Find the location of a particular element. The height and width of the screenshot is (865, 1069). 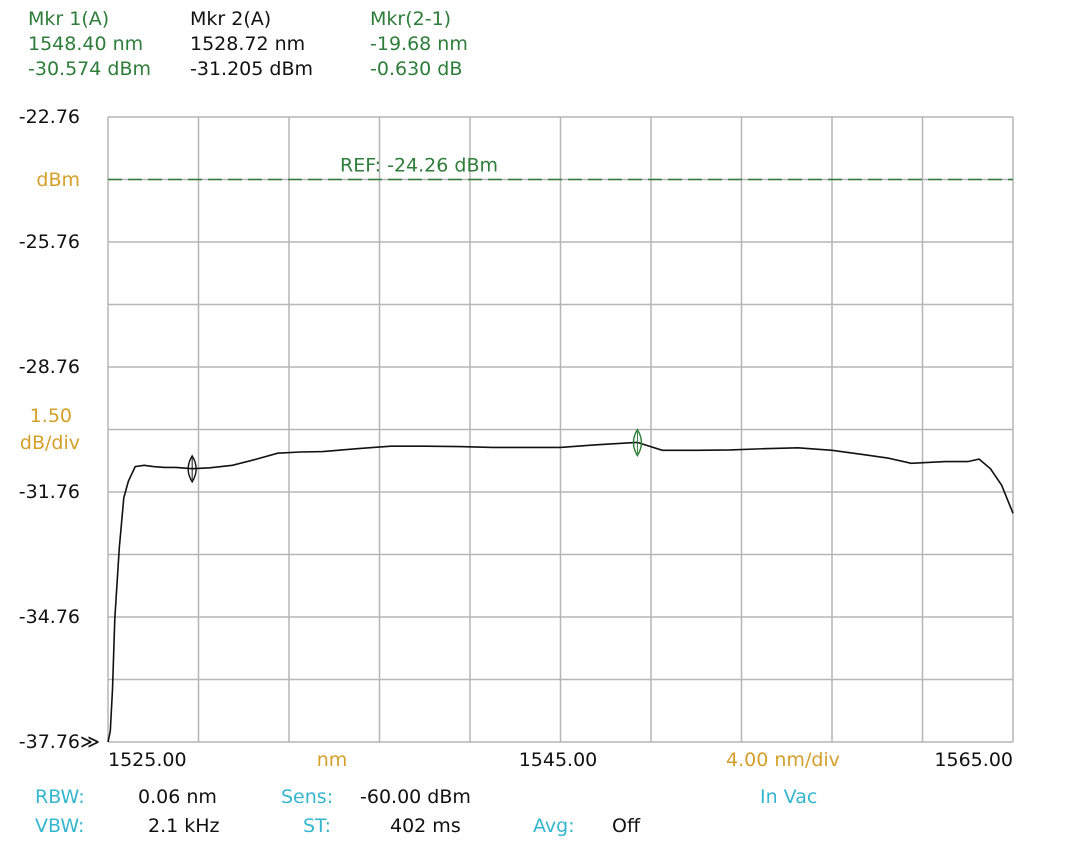

x-unit-label: nm is located at coordinates (332, 760).